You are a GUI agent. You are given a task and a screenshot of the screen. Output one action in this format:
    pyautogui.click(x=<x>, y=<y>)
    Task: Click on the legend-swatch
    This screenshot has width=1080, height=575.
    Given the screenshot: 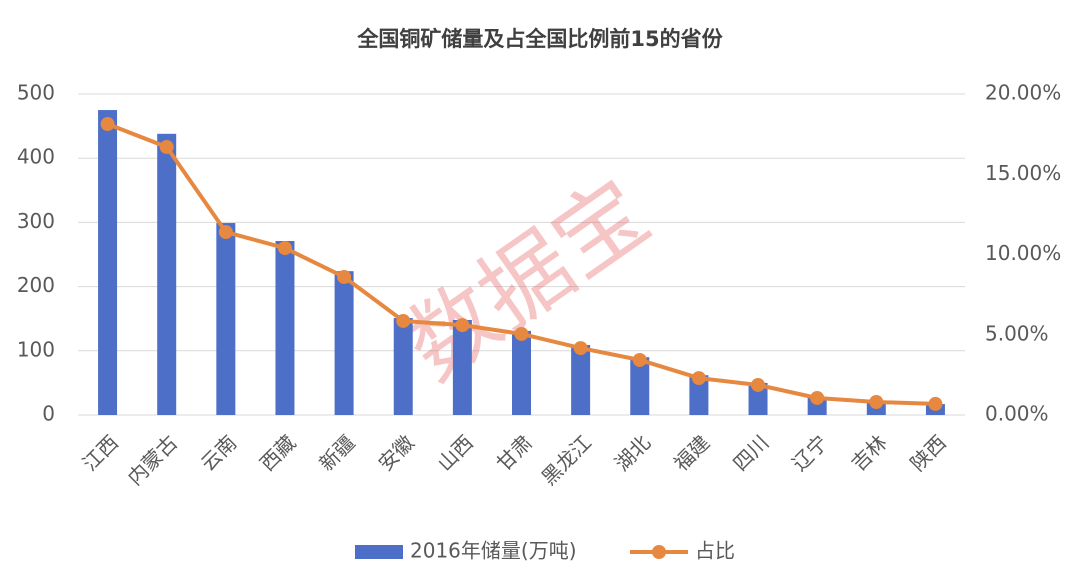 What is the action you would take?
    pyautogui.click(x=379, y=552)
    